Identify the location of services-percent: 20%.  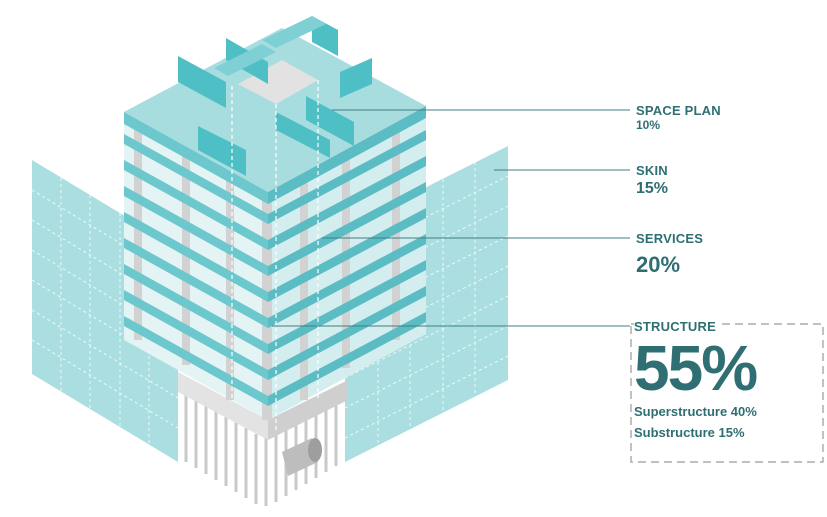
(658, 264).